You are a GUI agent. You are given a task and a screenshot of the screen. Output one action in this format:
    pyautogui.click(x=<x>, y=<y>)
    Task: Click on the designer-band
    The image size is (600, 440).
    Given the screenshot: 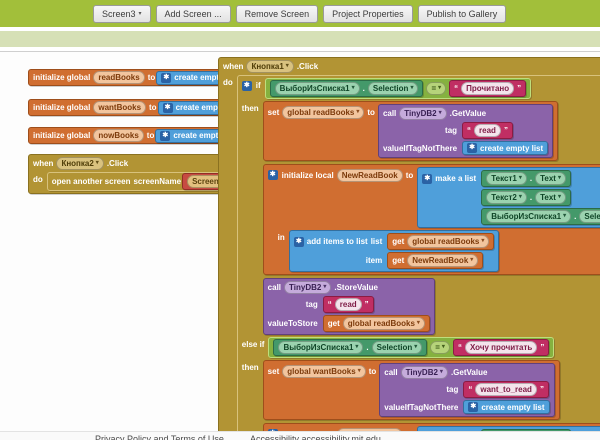 What is the action you would take?
    pyautogui.click(x=300, y=39)
    